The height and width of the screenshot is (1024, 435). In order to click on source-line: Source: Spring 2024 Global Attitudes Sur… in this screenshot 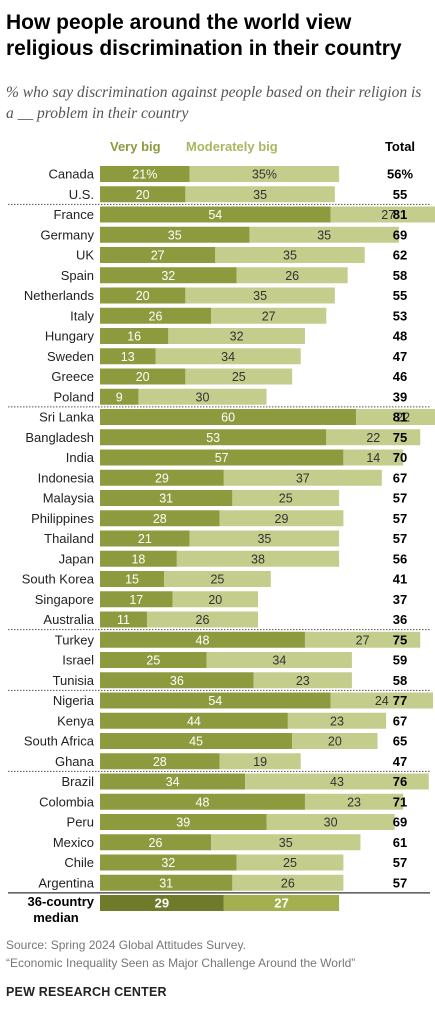, I will do `click(126, 945)`.